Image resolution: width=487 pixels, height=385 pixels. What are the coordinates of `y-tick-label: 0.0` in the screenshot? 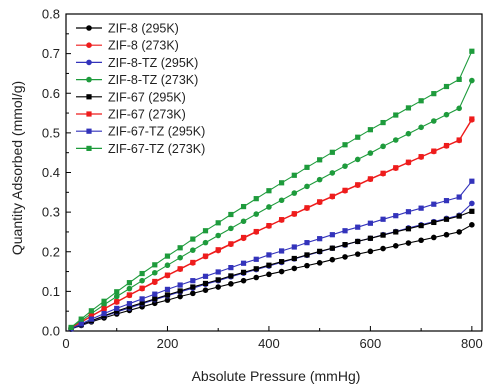 It's located at (51, 331).